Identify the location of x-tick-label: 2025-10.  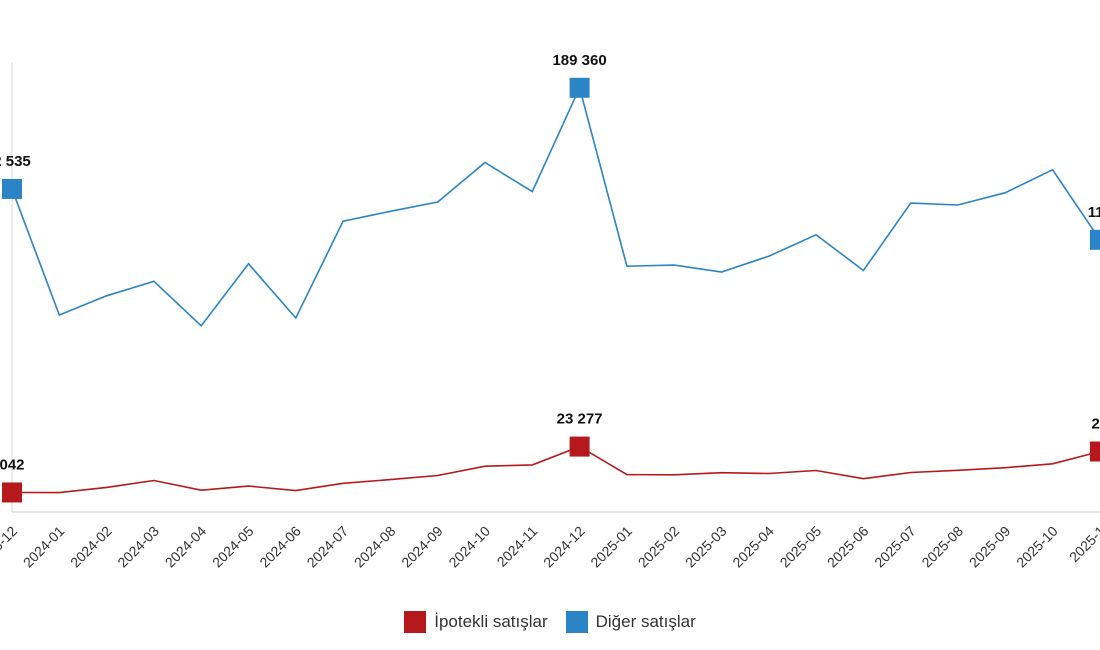
(1037, 547).